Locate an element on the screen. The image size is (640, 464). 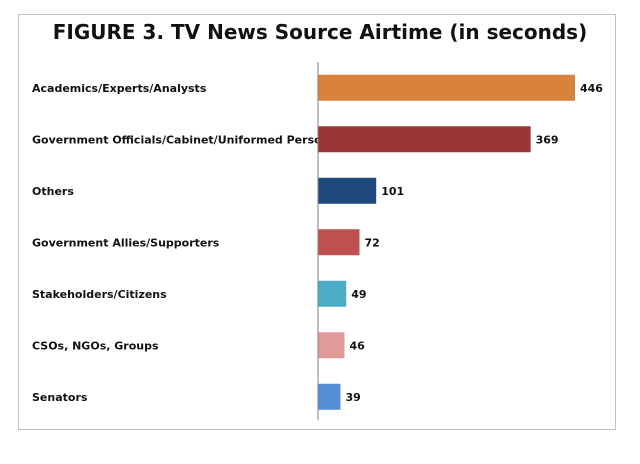
data-label: 46 is located at coordinates (358, 345).